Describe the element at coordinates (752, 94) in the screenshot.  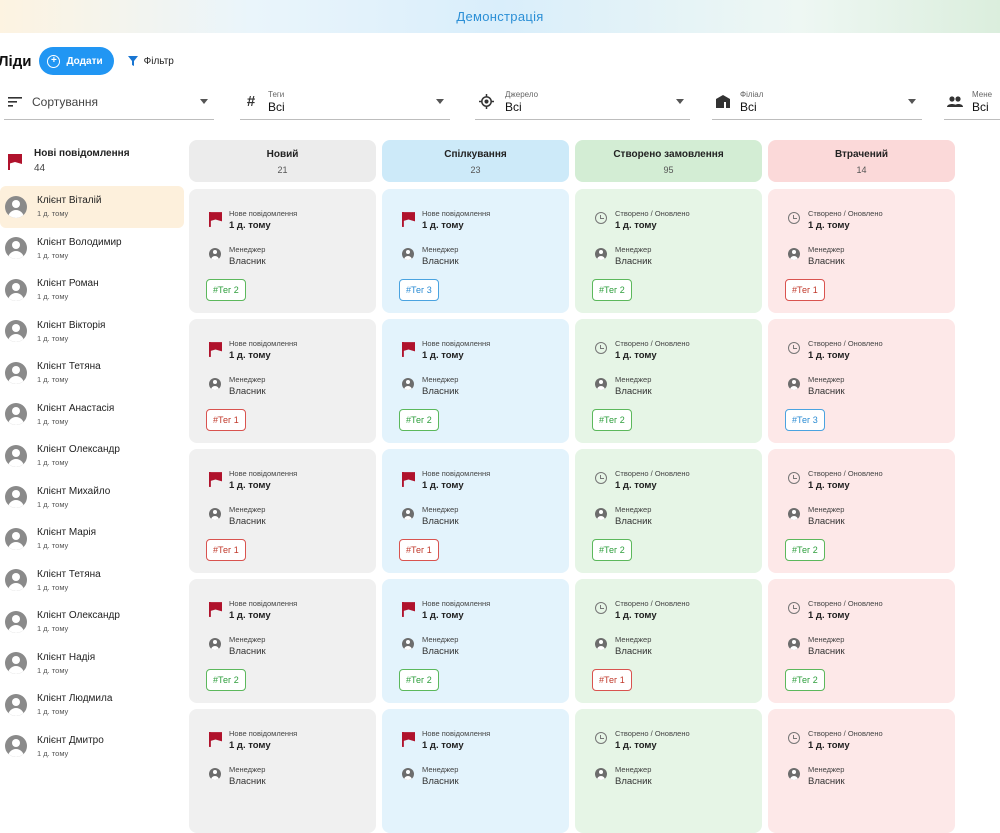
I see `branch-label: Філіал` at that location.